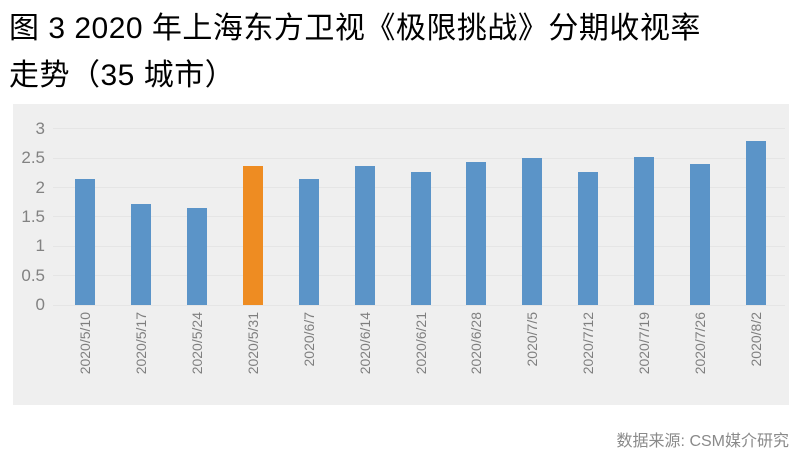 Image resolution: width=800 pixels, height=460 pixels. What do you see at coordinates (33, 216) in the screenshot?
I see `y-axis-tick-label: 1.5` at bounding box center [33, 216].